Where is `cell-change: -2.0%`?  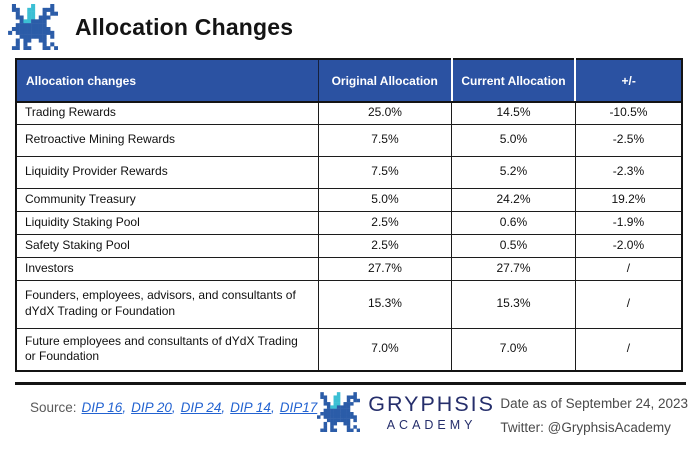 cell-change: -2.0% is located at coordinates (628, 245).